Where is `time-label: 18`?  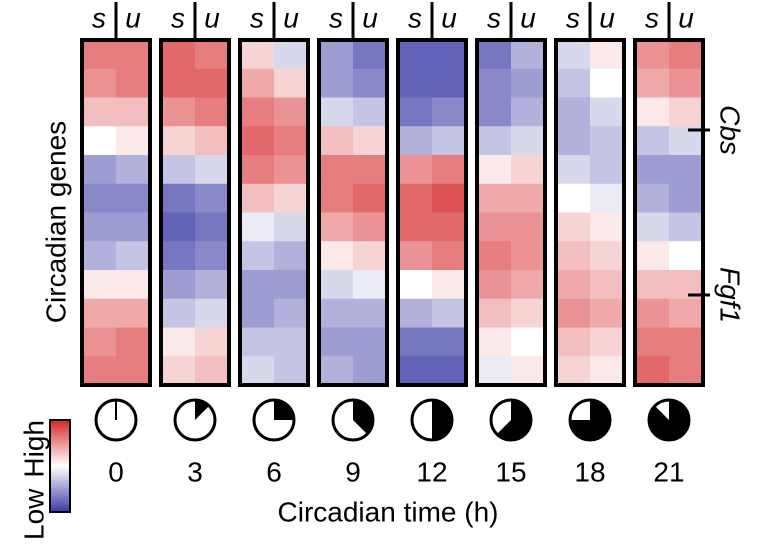
time-label: 18 is located at coordinates (589, 471).